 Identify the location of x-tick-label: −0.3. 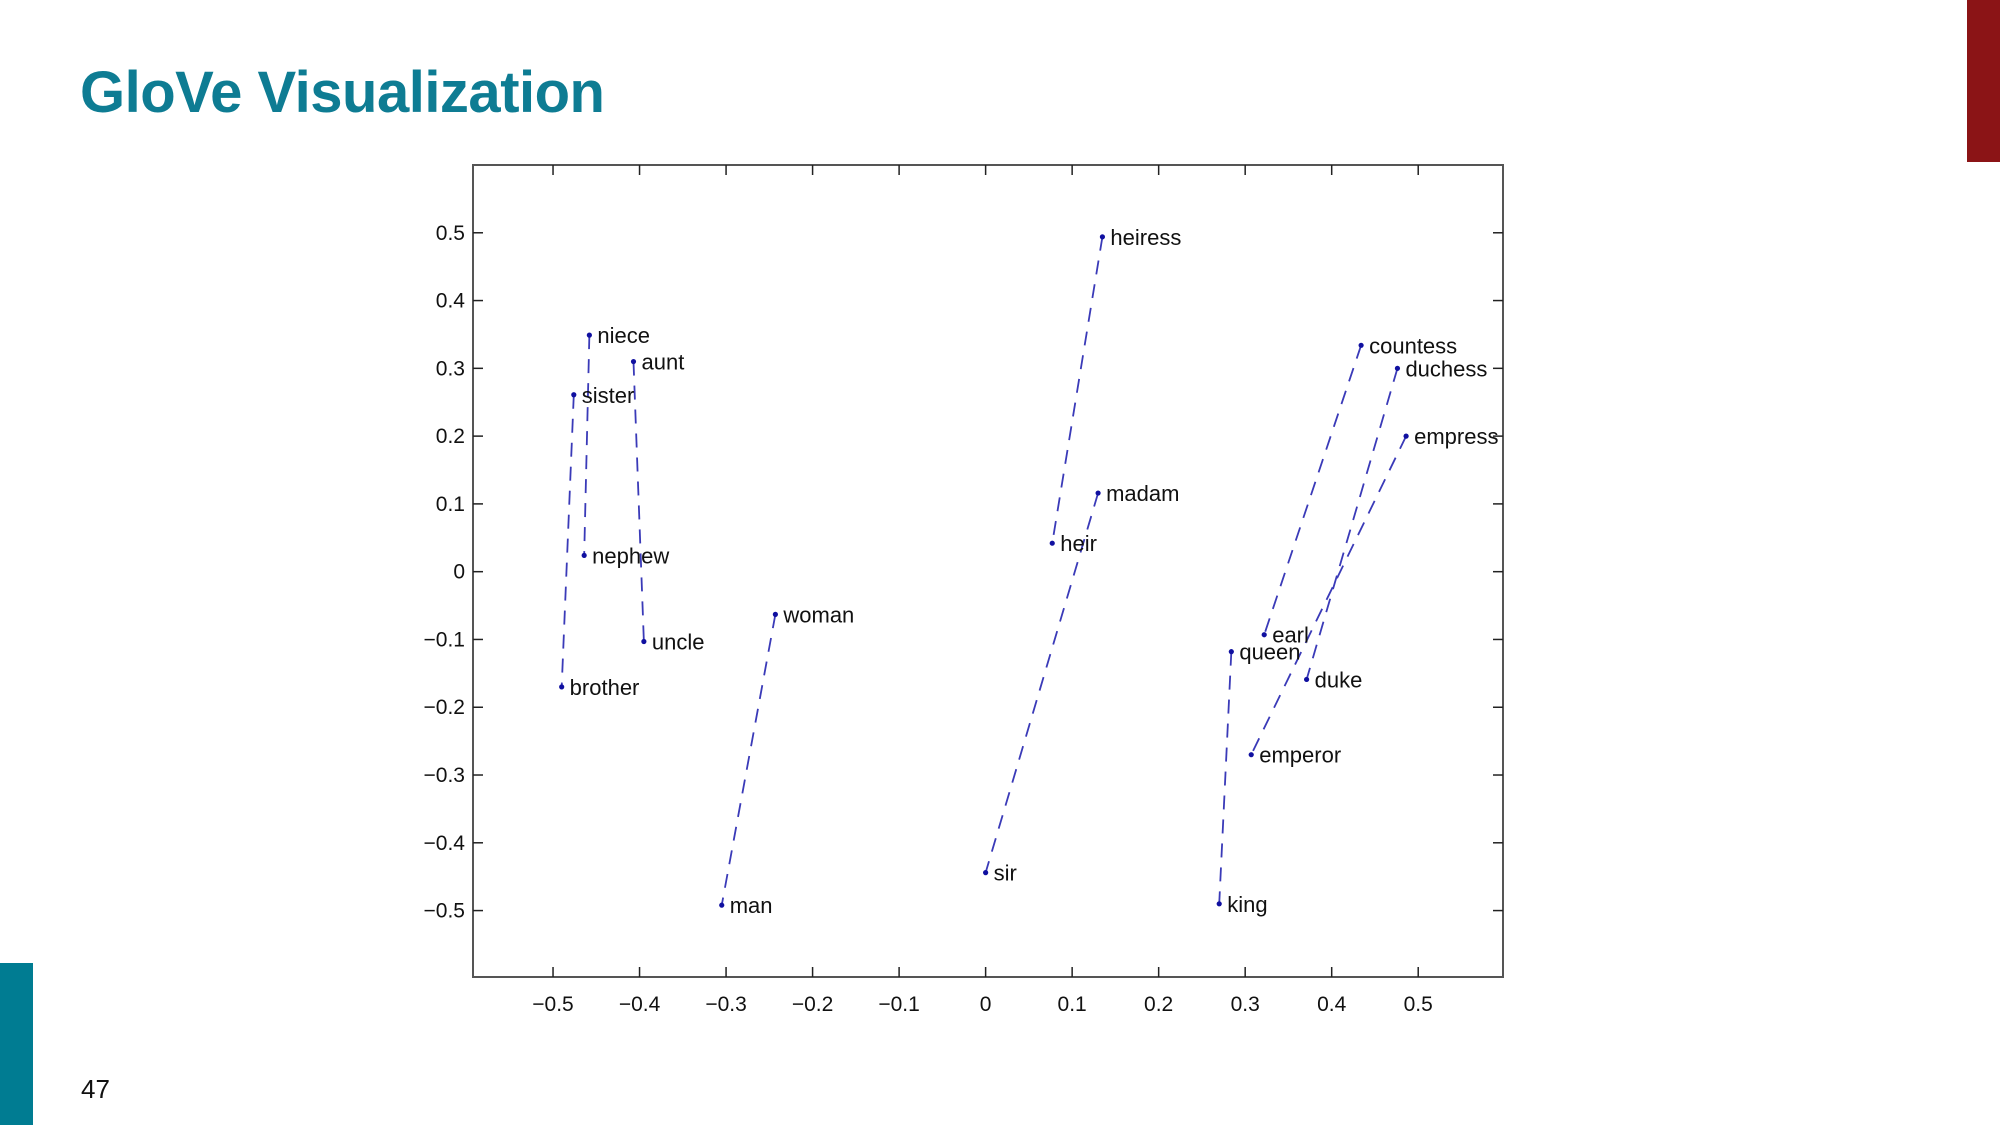
(725, 1004).